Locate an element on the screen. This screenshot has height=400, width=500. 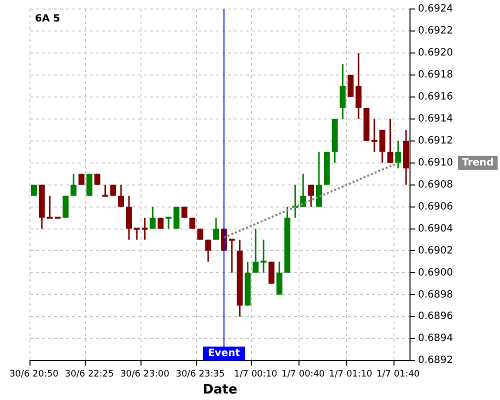
y-tick-label: 0.6898 is located at coordinates (436, 294).